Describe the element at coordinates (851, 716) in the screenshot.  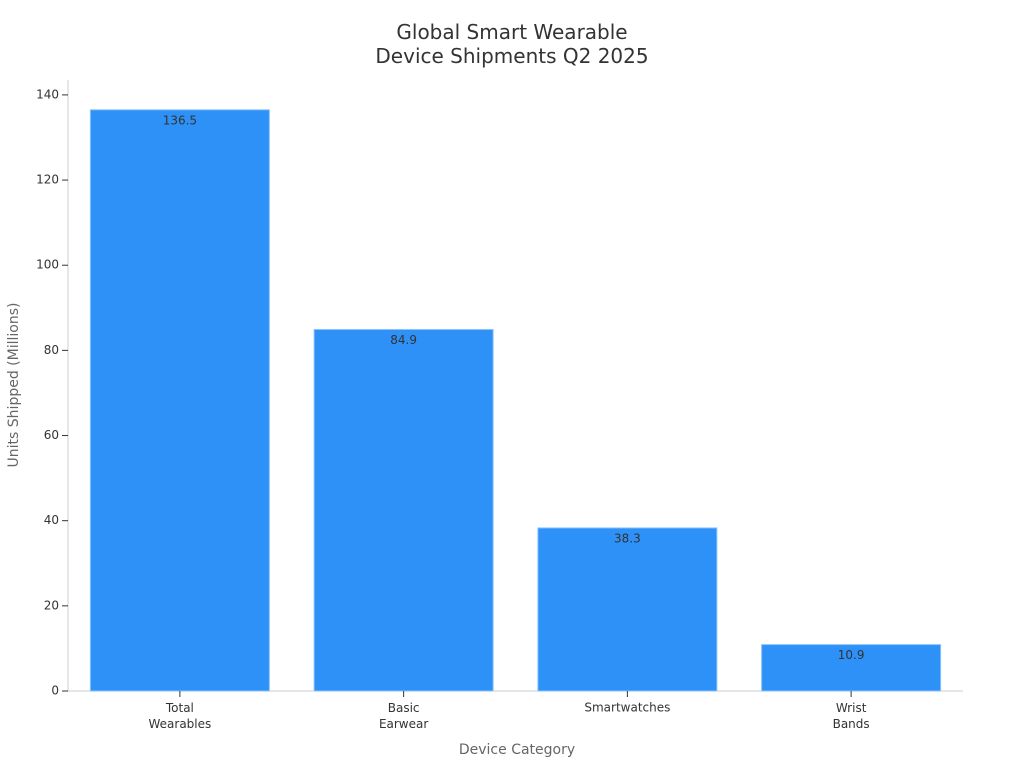
I see `x-tick-label: Wrist Bands` at that location.